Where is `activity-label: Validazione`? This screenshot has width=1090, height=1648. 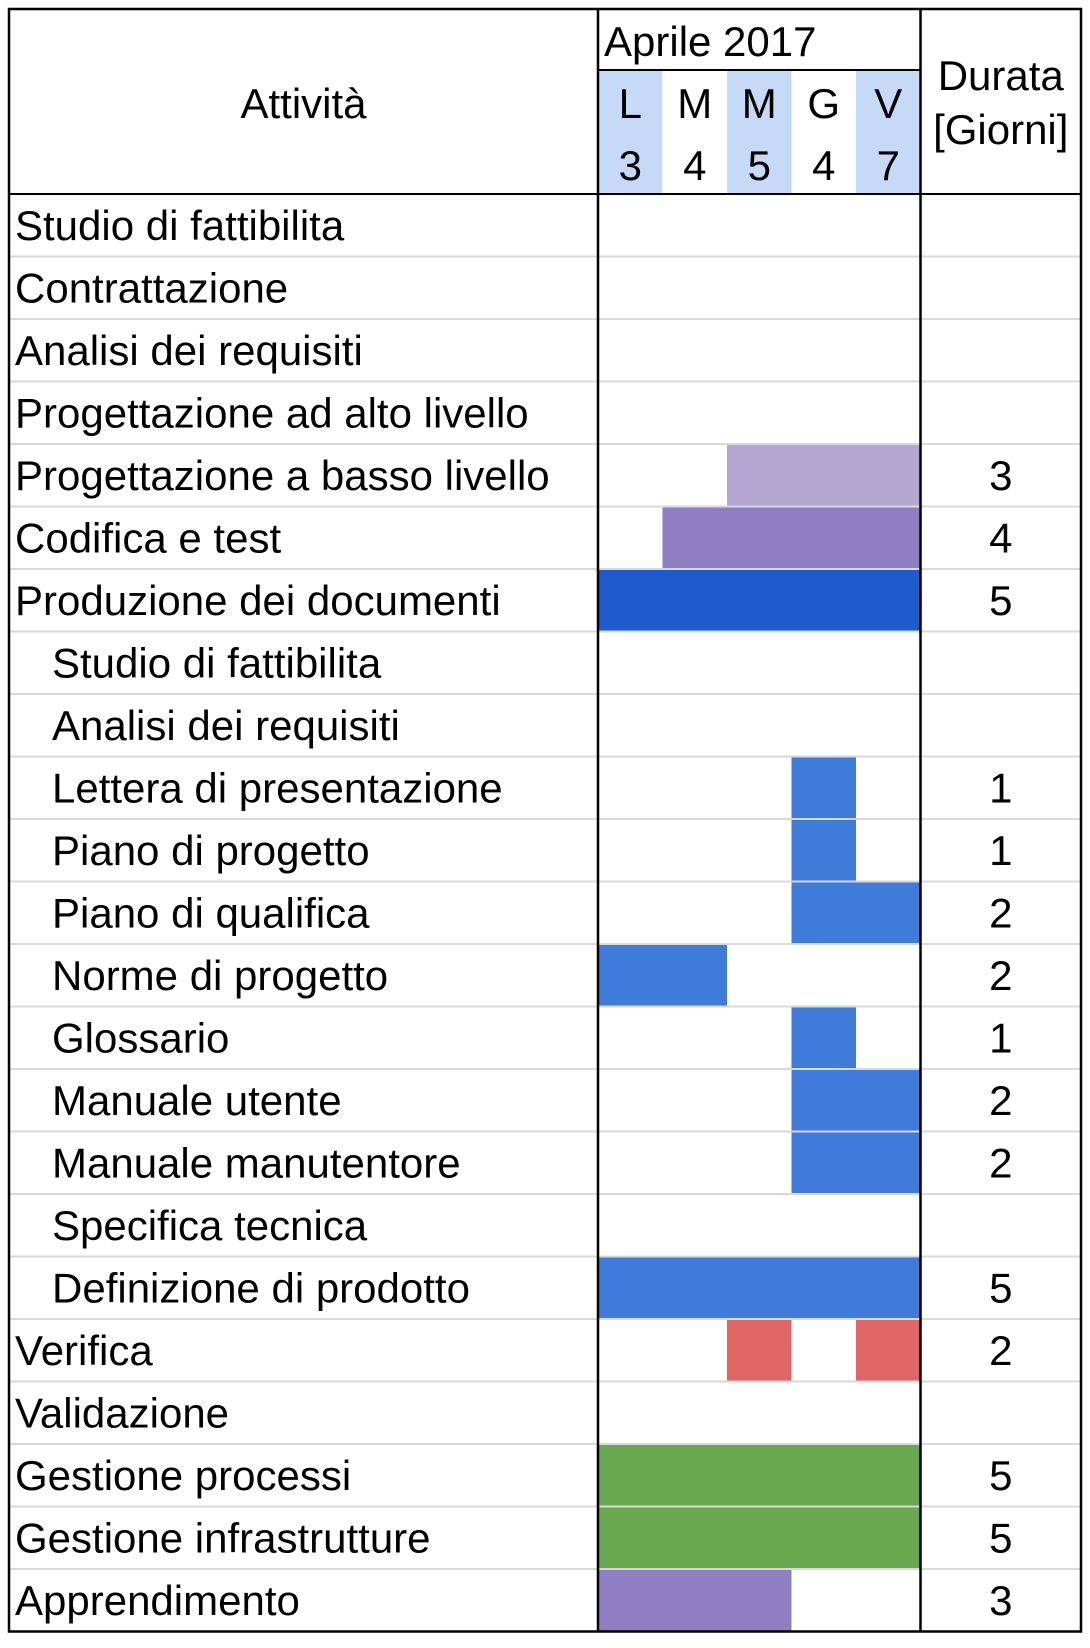
activity-label: Validazione is located at coordinates (122, 1413).